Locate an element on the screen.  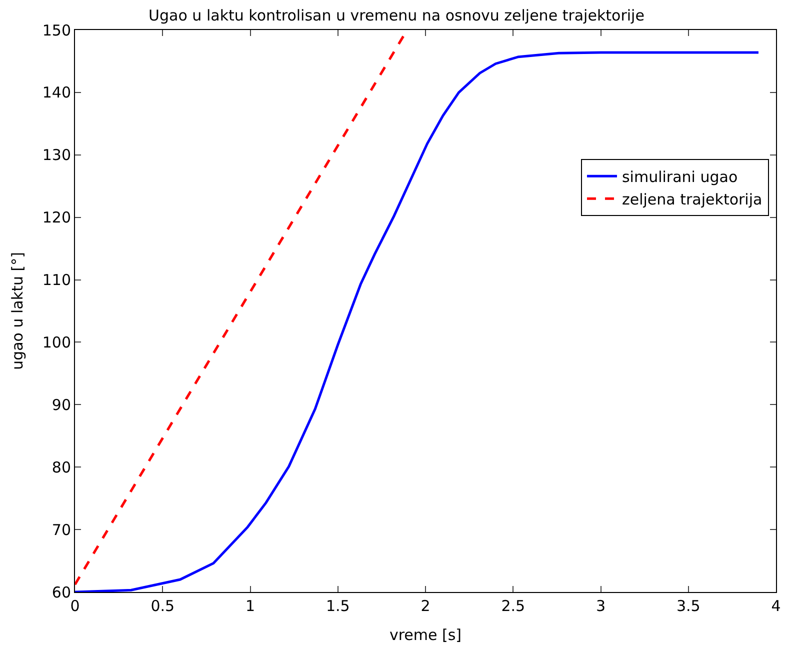
y-tick-label: 140 is located at coordinates (56, 93).